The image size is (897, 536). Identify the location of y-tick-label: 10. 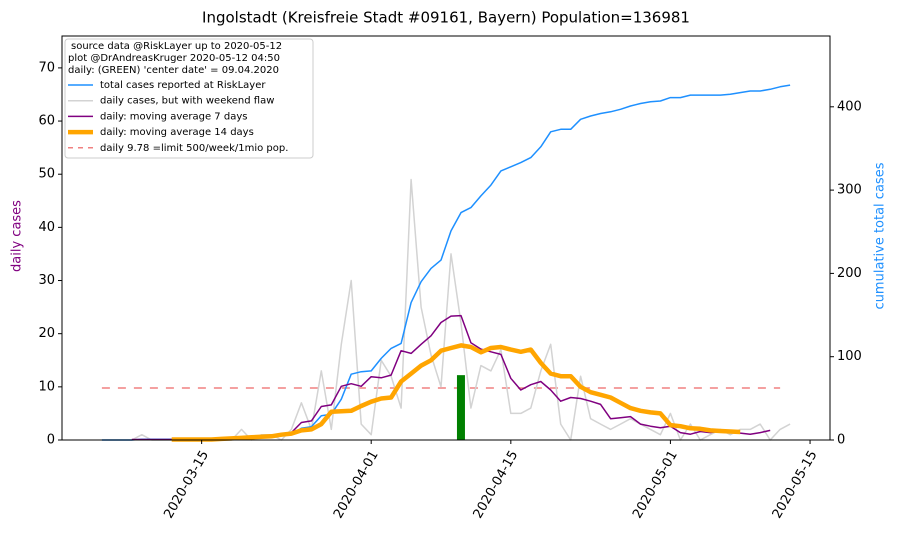
(46, 386).